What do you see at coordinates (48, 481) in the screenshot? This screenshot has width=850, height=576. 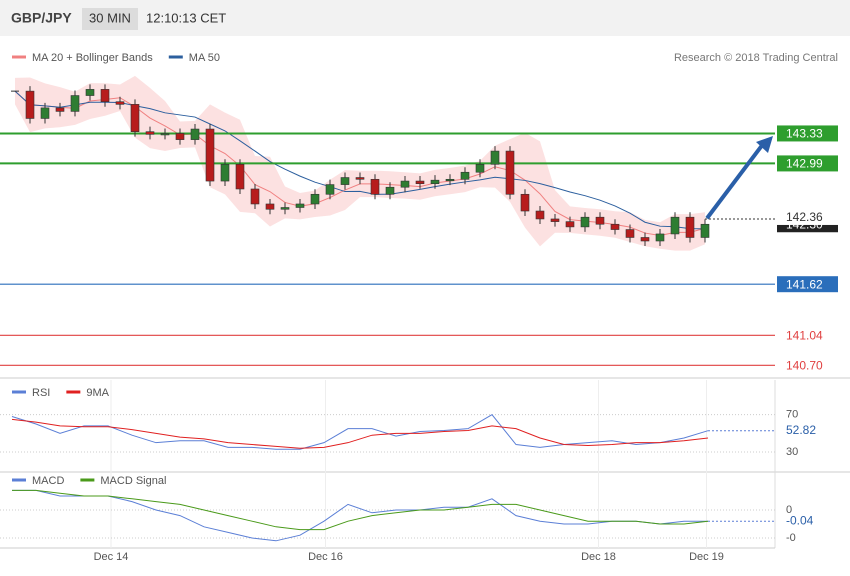 I see `legend-label: MACD` at bounding box center [48, 481].